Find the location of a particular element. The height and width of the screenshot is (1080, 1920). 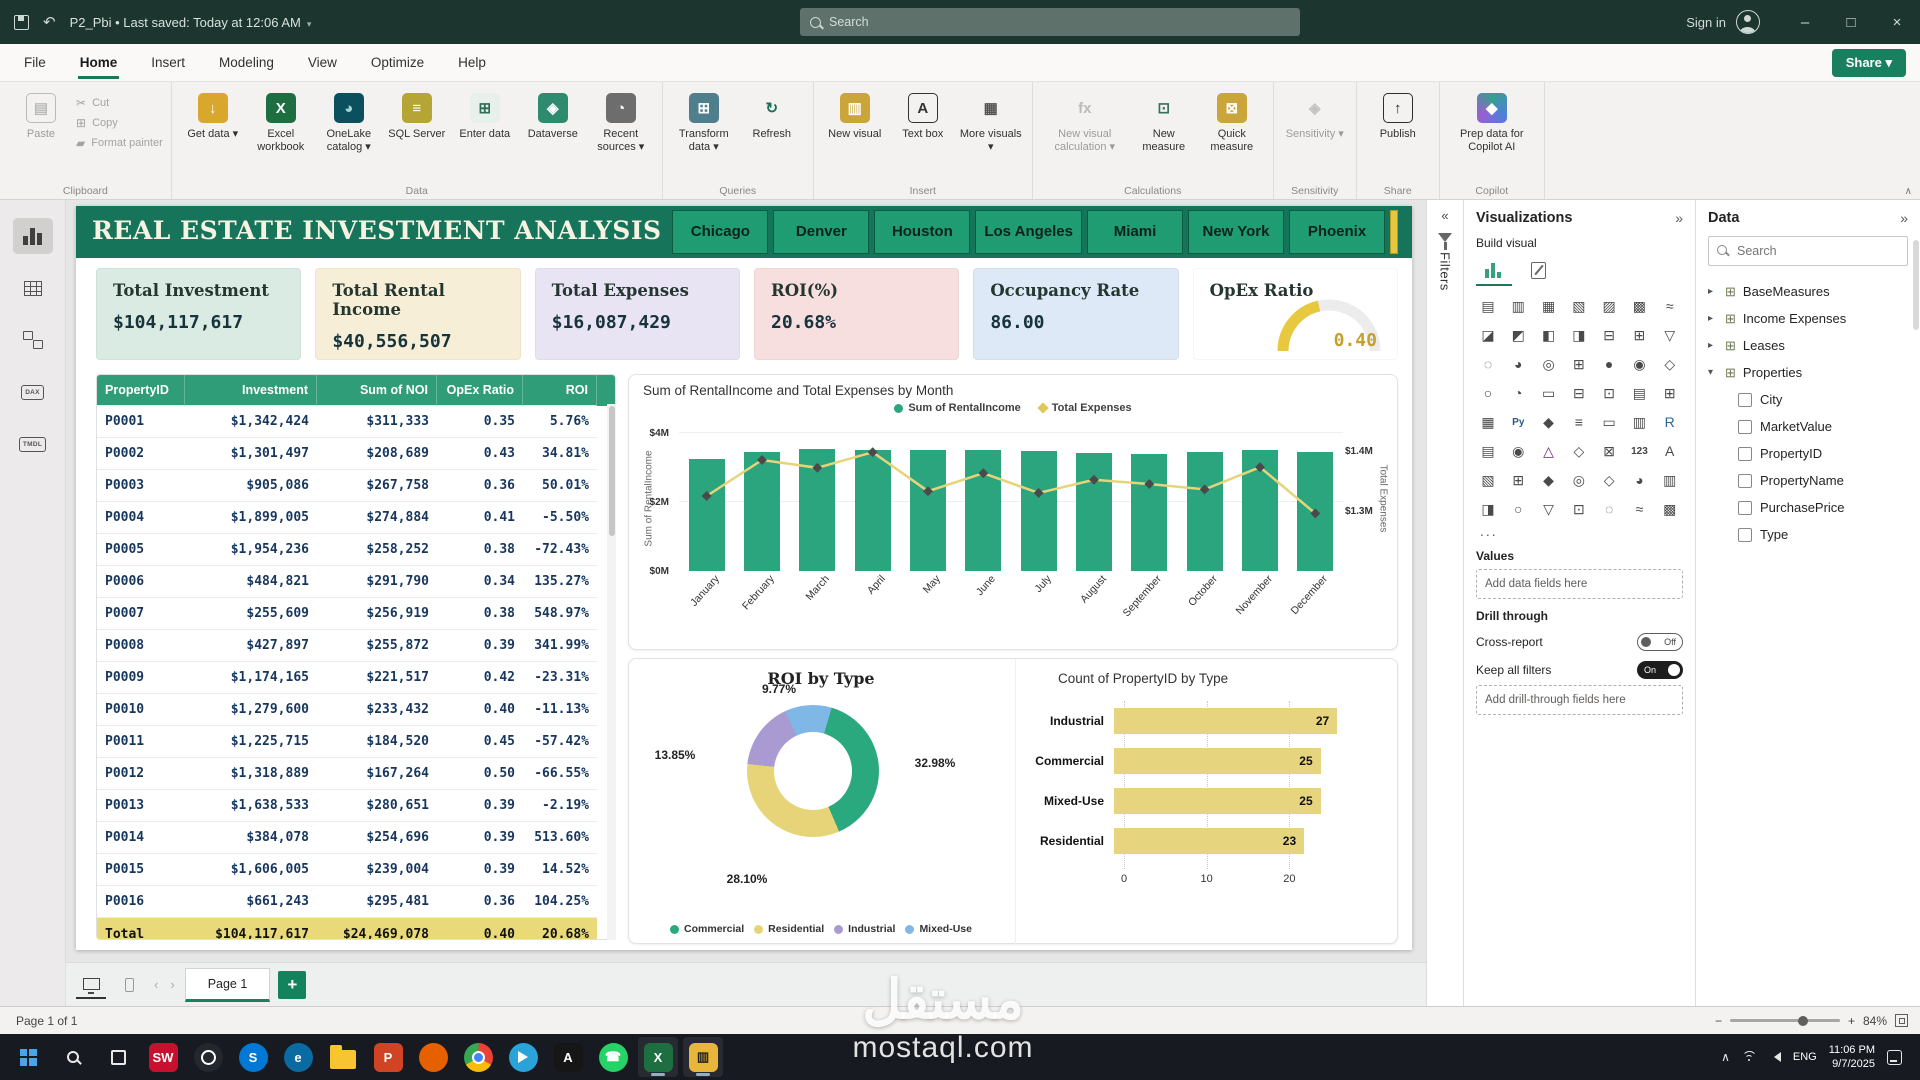

taskbar-app-chrome-browser is located at coordinates (478, 1057).